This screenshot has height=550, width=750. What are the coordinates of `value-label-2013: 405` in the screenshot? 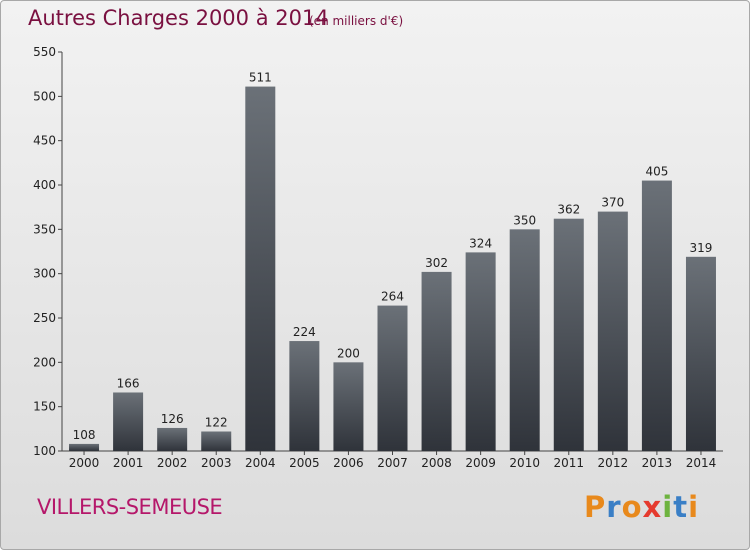 It's located at (656, 172).